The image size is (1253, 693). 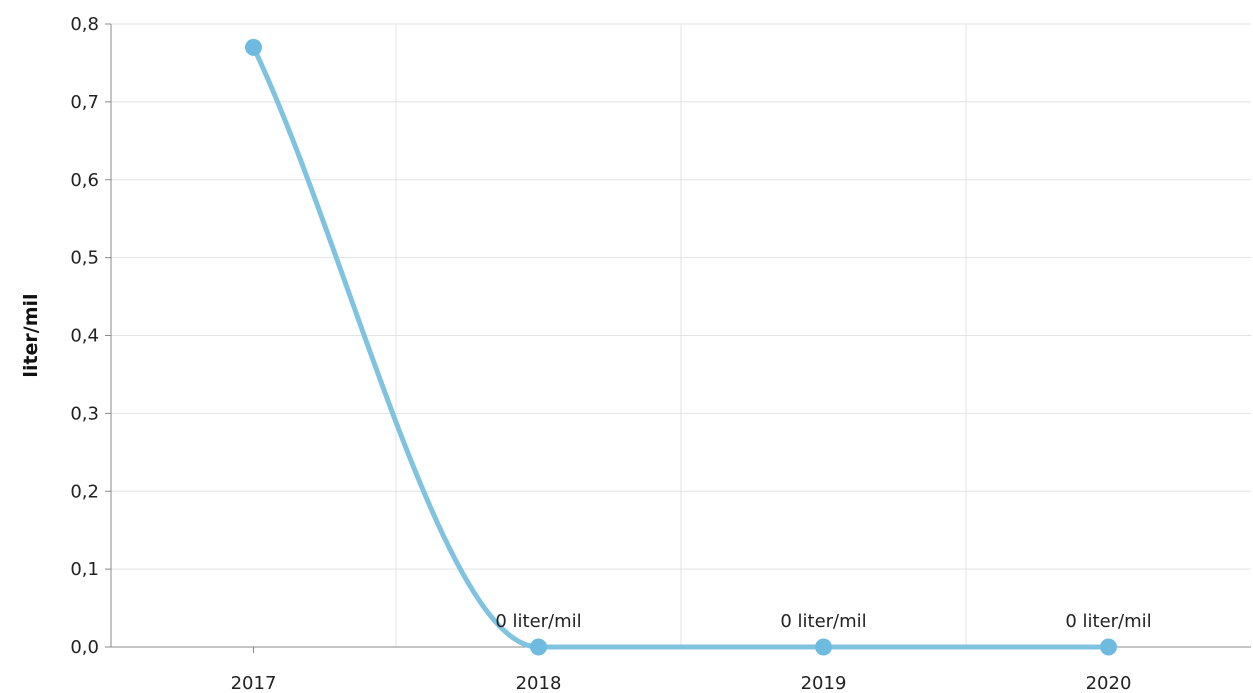 What do you see at coordinates (31, 335) in the screenshot?
I see `y-axis-title: liter/mil` at bounding box center [31, 335].